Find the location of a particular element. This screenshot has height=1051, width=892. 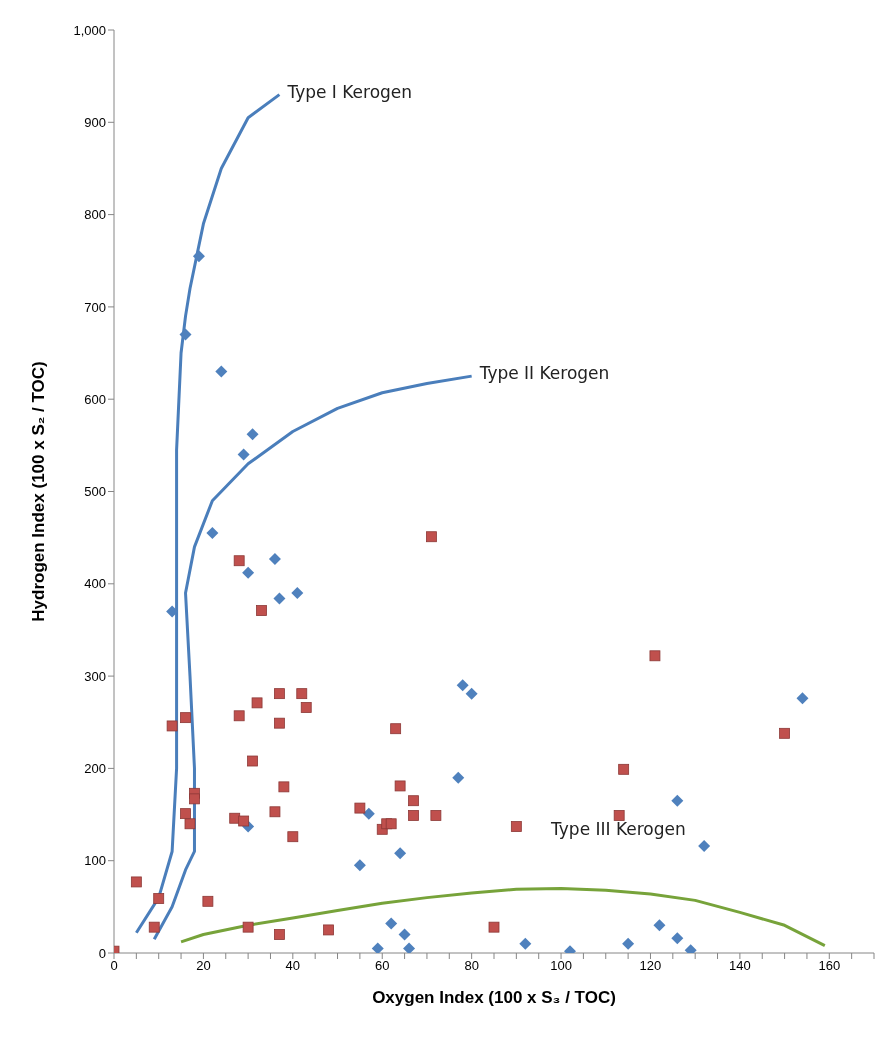

x-tick-label: 60 is located at coordinates (382, 966).